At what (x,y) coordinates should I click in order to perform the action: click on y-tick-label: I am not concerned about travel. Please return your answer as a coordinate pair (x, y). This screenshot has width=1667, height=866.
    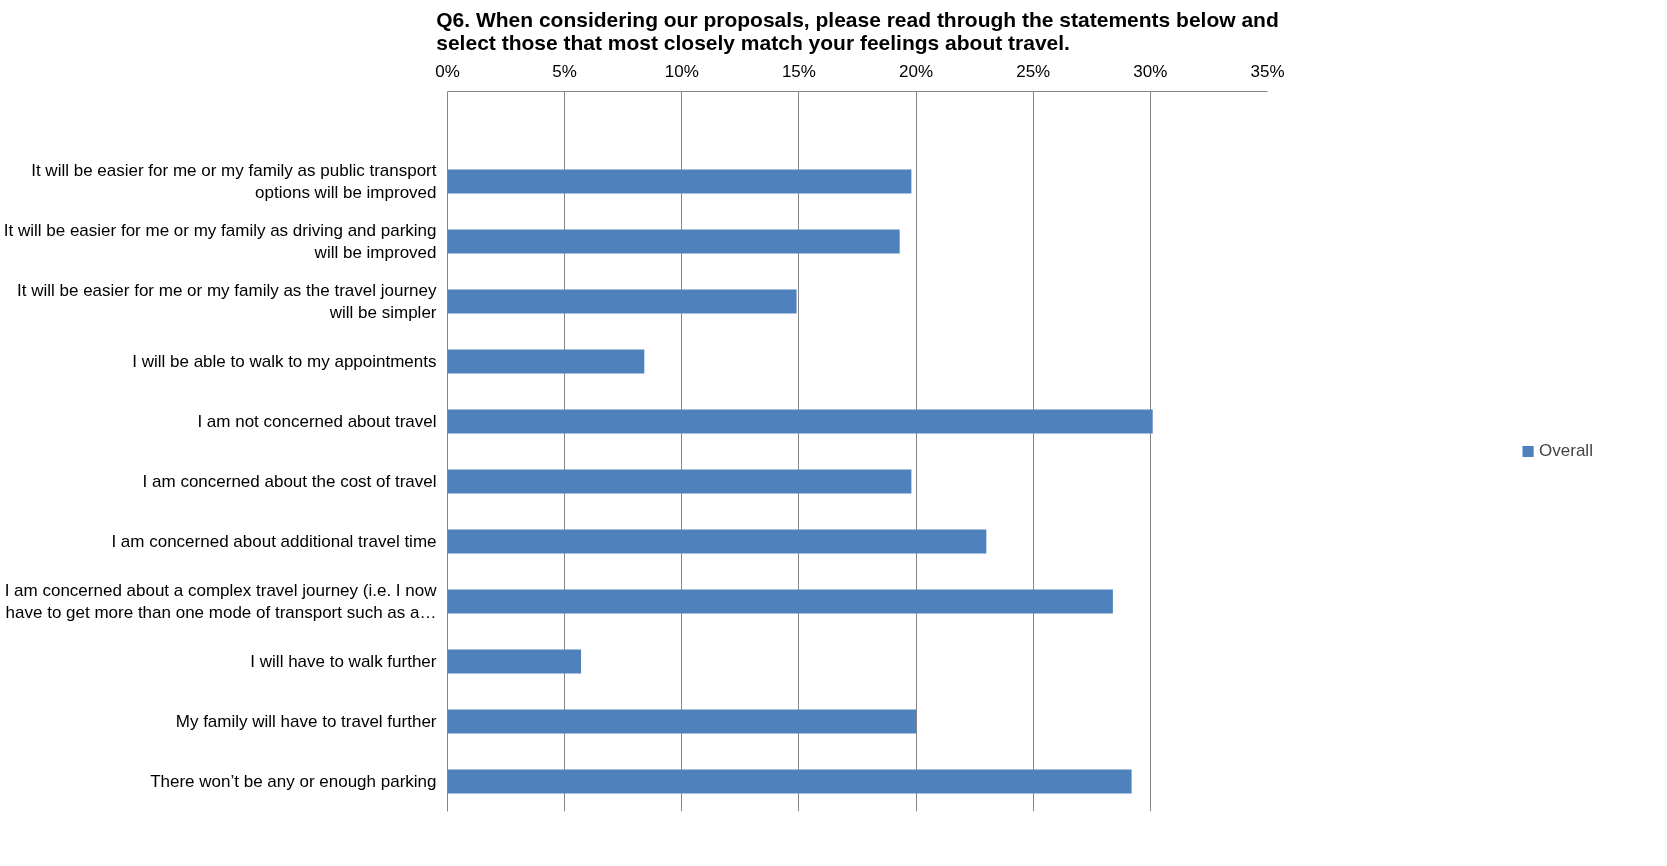
    Looking at the image, I should click on (317, 421).